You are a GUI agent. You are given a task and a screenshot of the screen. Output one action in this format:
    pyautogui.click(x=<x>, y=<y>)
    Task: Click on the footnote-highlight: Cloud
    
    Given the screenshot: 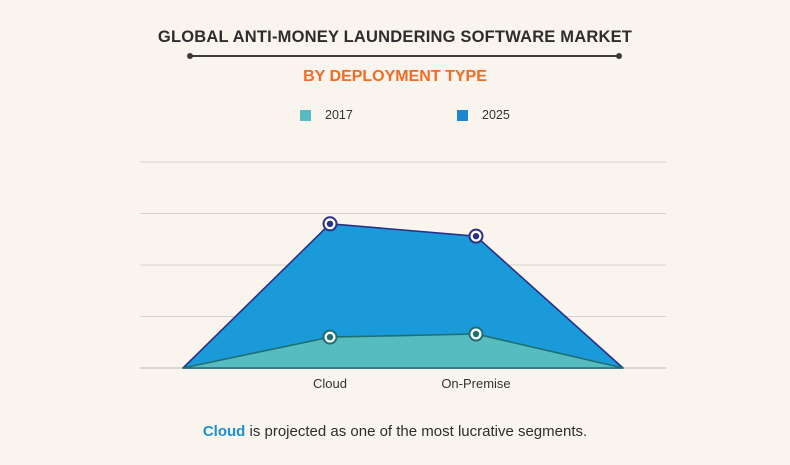 What is the action you would take?
    pyautogui.click(x=224, y=431)
    